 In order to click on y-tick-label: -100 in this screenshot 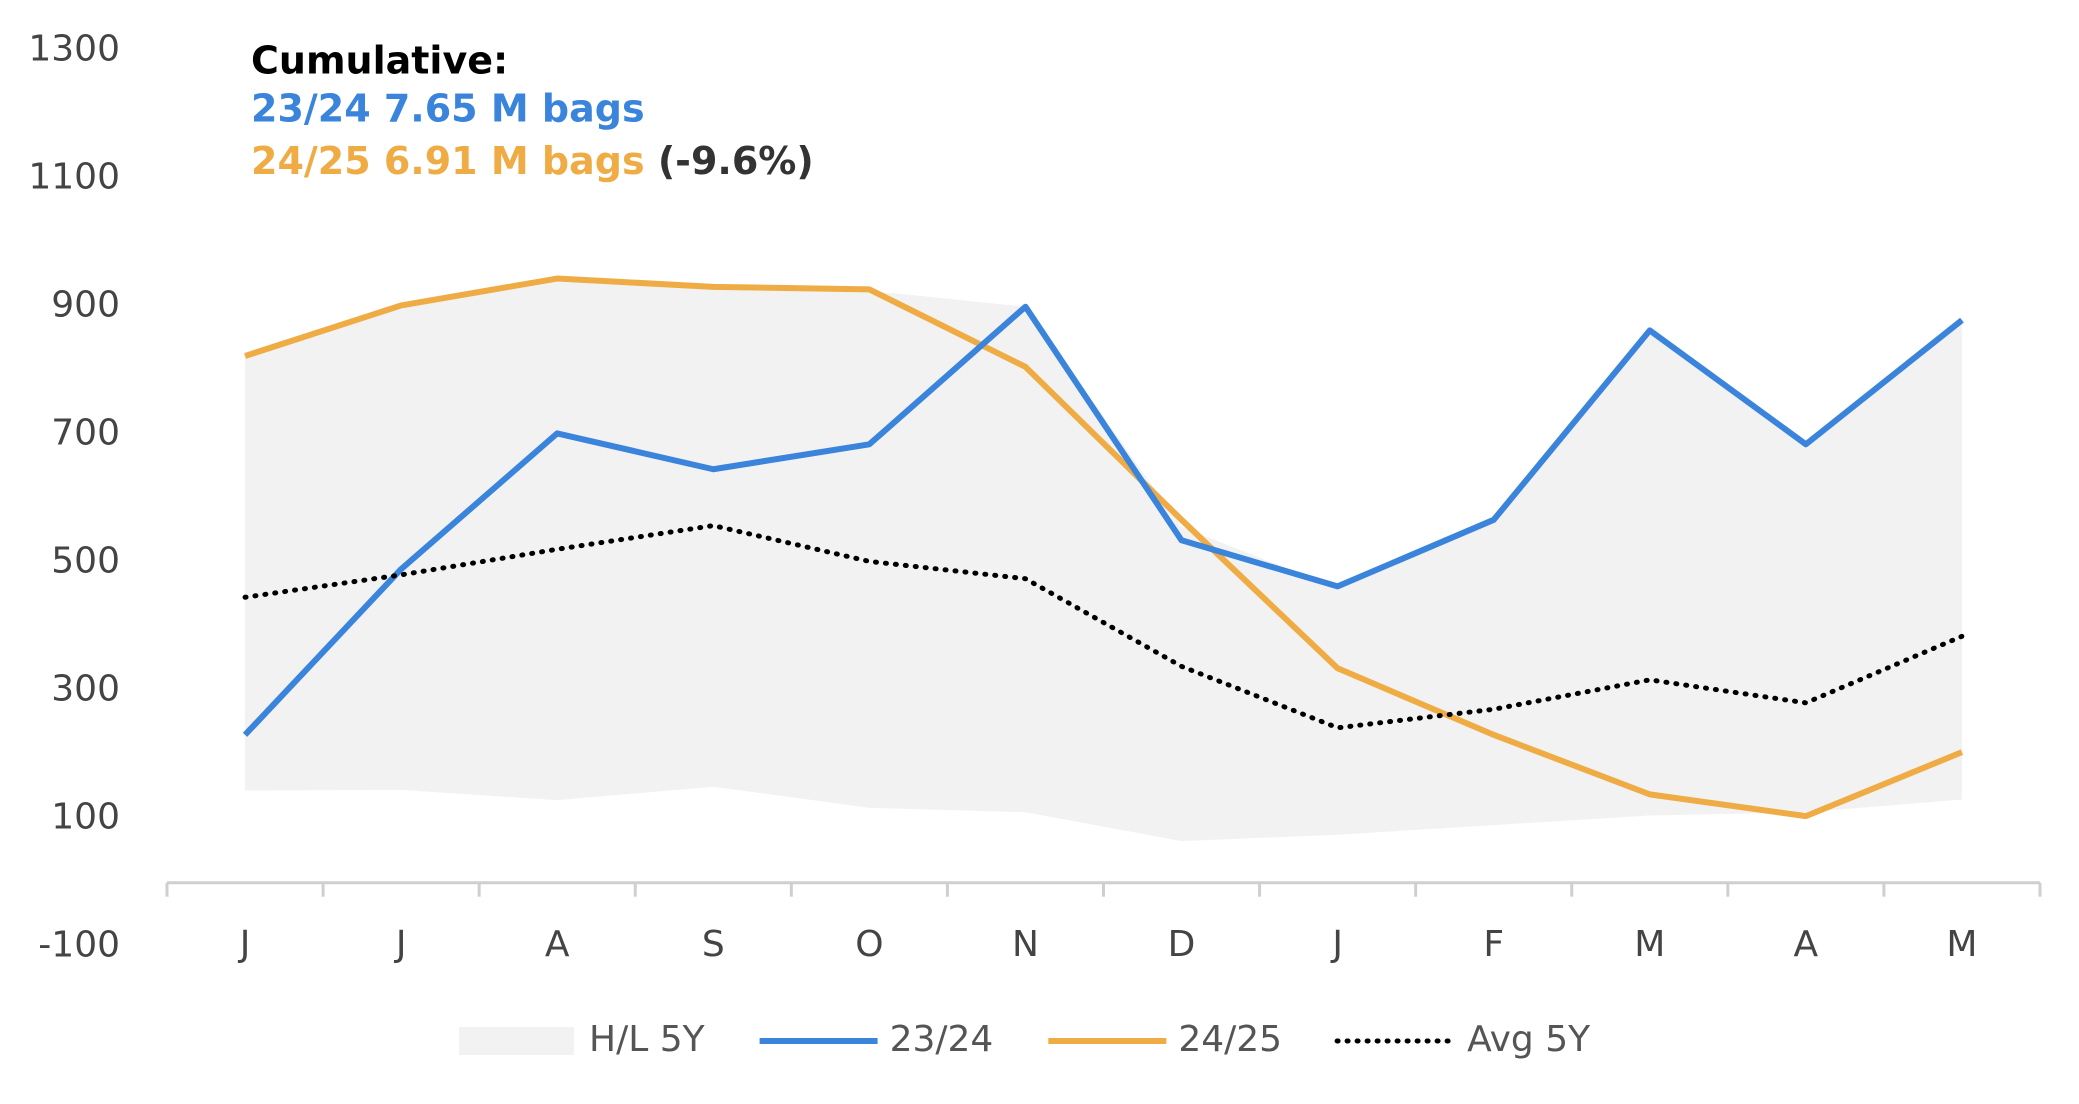, I will do `click(79, 945)`.